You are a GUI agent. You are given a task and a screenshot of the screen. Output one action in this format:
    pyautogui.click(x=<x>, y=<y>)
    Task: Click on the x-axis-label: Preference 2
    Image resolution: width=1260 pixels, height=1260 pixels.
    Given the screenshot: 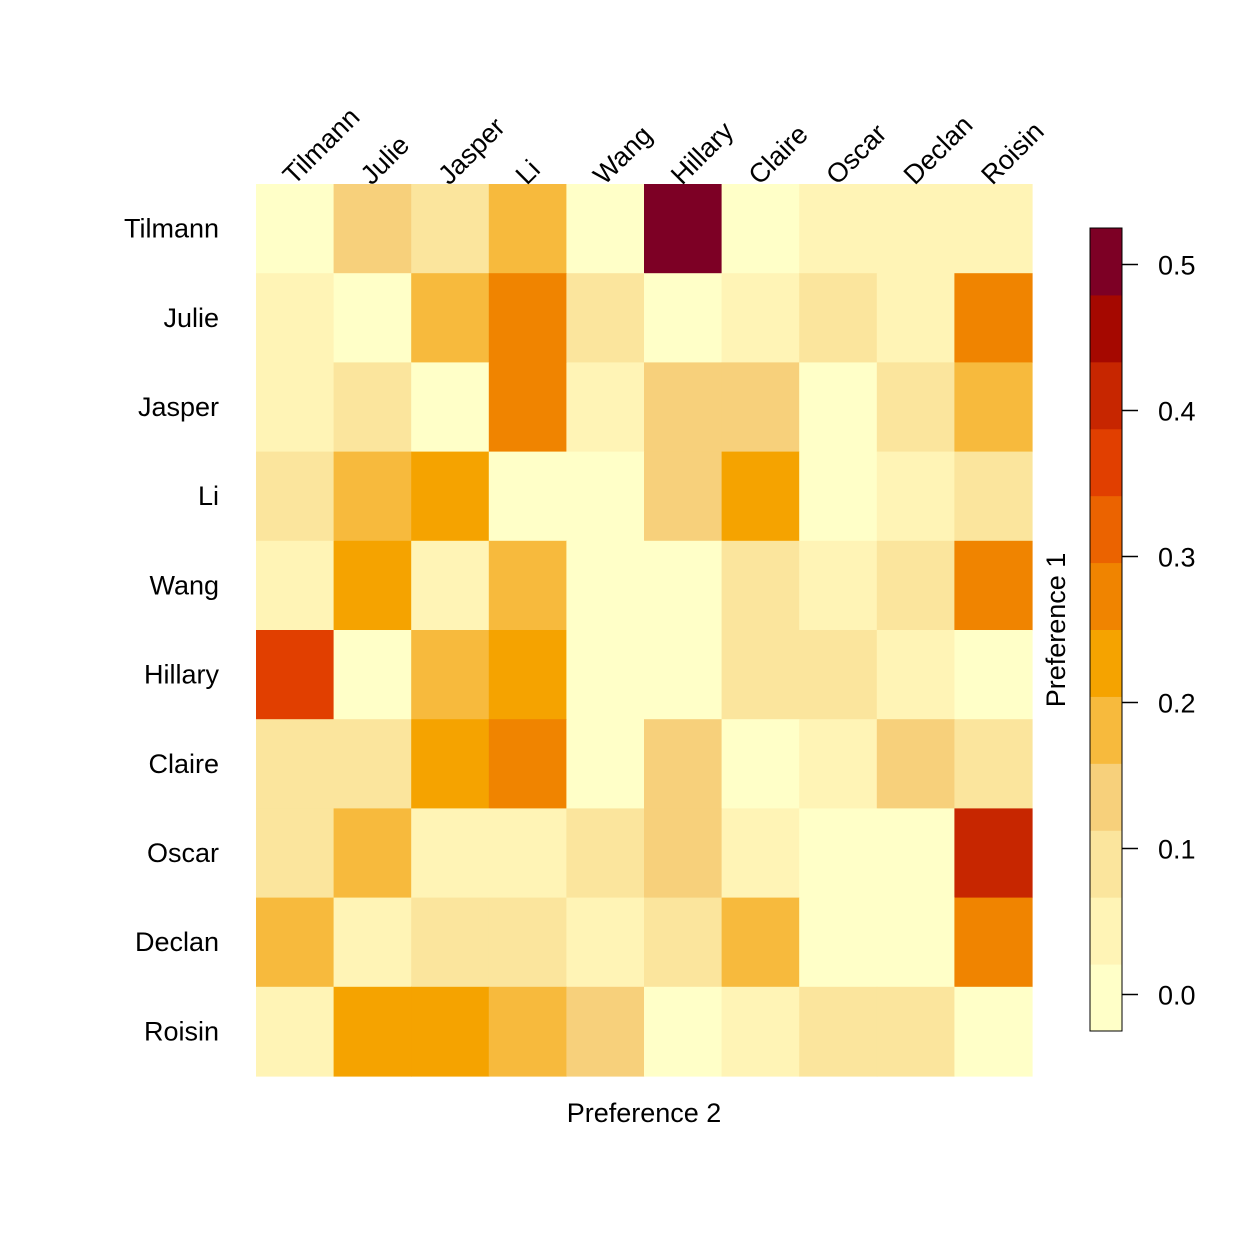 What is the action you would take?
    pyautogui.click(x=644, y=1113)
    